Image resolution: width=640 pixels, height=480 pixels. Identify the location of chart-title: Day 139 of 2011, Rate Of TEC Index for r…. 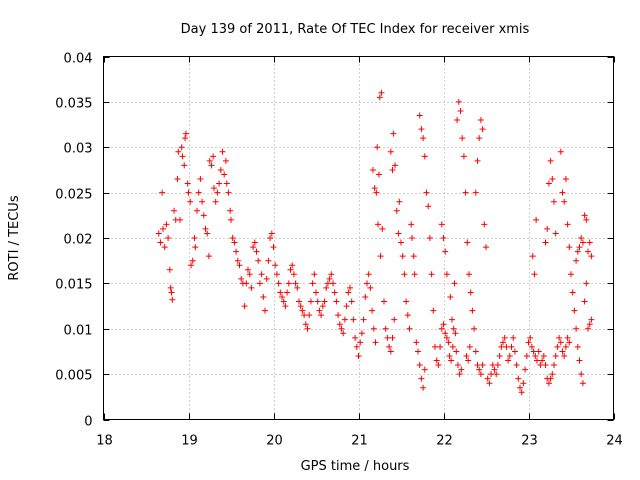
(355, 29).